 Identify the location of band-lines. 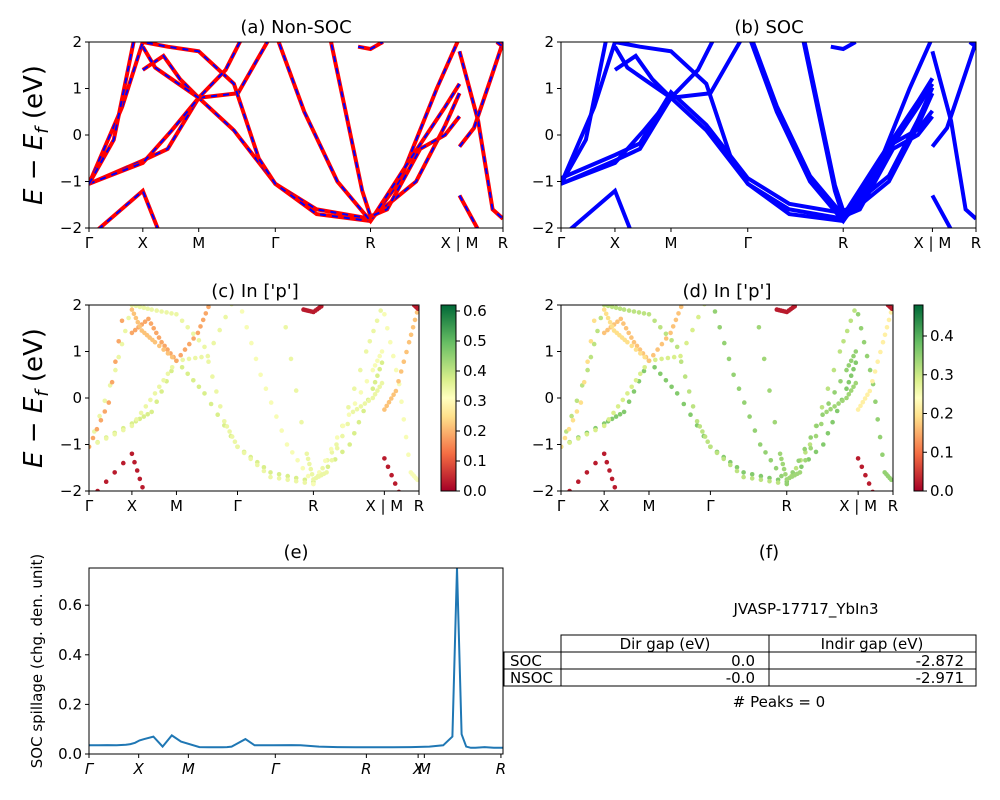
(296, 135).